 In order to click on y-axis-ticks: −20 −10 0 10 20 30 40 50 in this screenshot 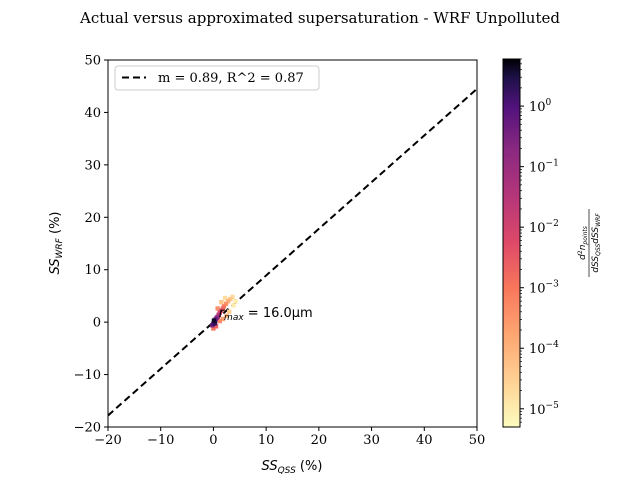, I will do `click(91, 245)`.